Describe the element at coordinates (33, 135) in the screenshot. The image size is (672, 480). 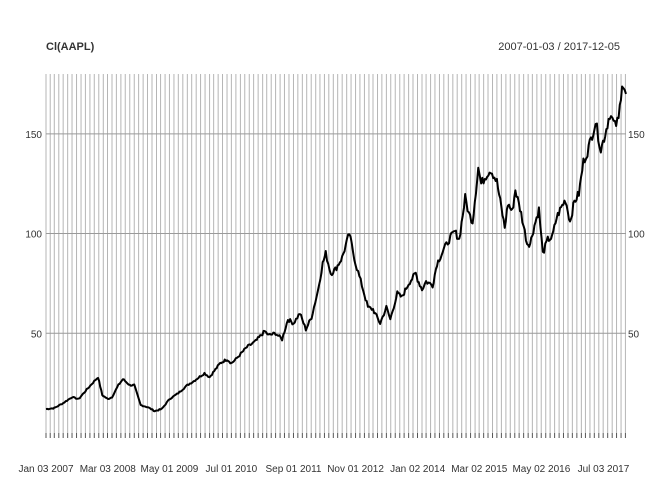
I see `y-tick-label-left: 150` at that location.